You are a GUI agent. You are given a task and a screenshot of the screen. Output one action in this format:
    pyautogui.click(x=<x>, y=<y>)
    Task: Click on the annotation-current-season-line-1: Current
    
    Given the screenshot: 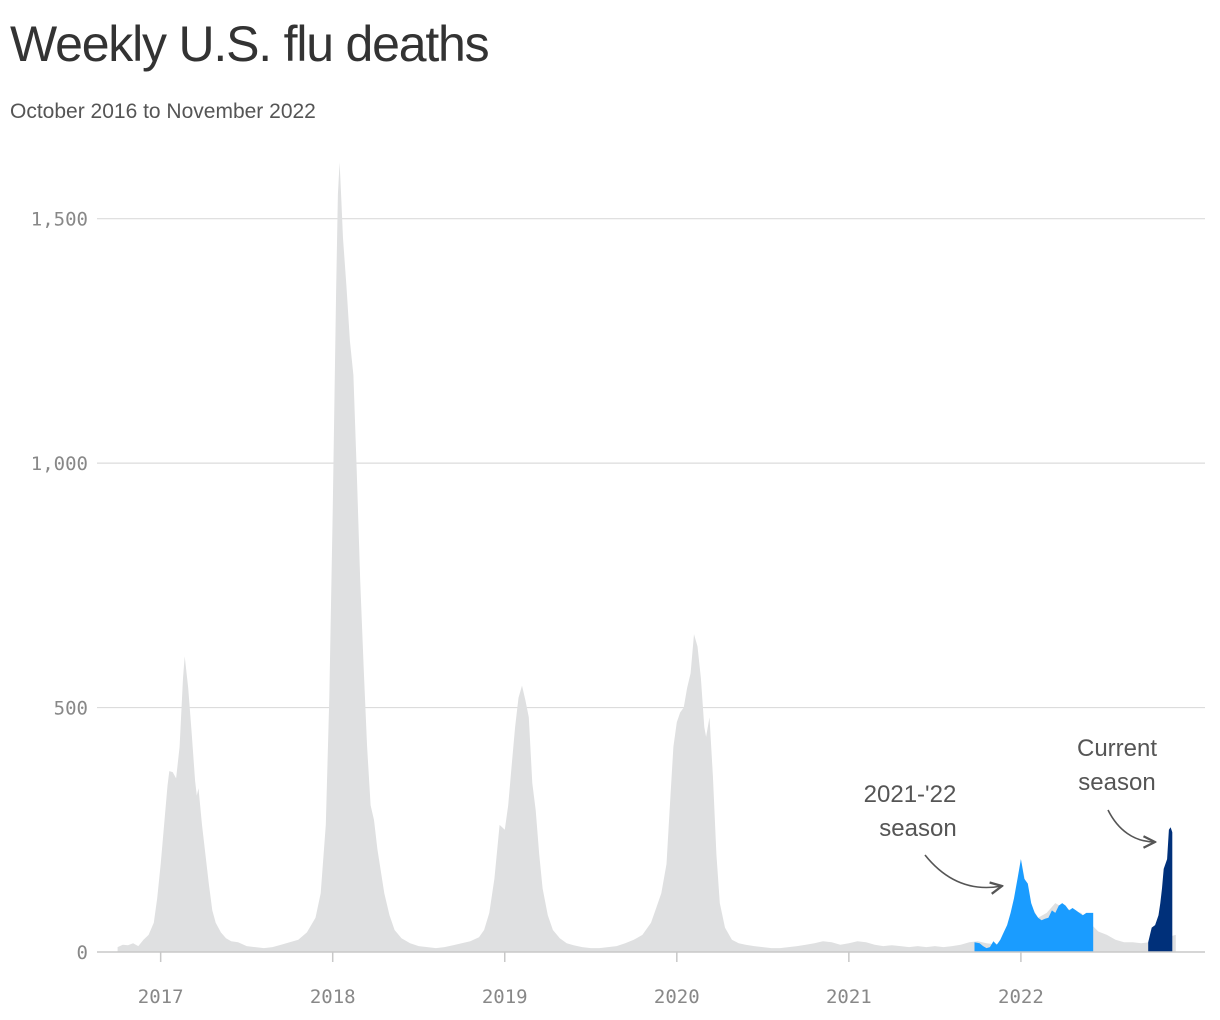 What is the action you would take?
    pyautogui.click(x=1117, y=748)
    